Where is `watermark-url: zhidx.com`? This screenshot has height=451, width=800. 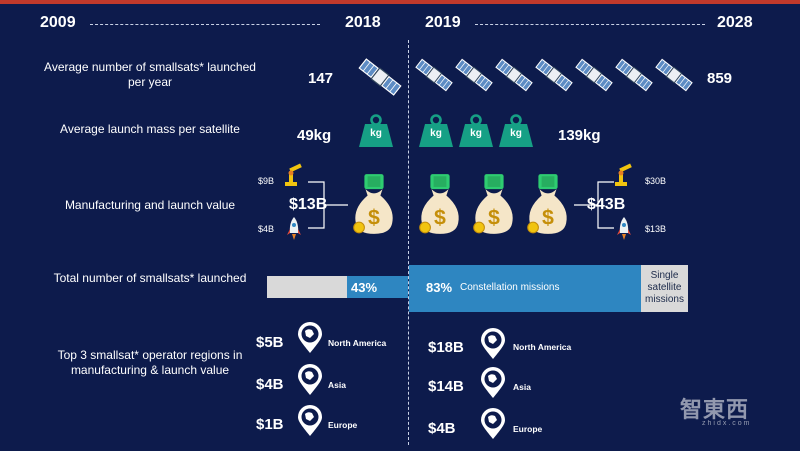 watermark-url: zhidx.com is located at coordinates (727, 423).